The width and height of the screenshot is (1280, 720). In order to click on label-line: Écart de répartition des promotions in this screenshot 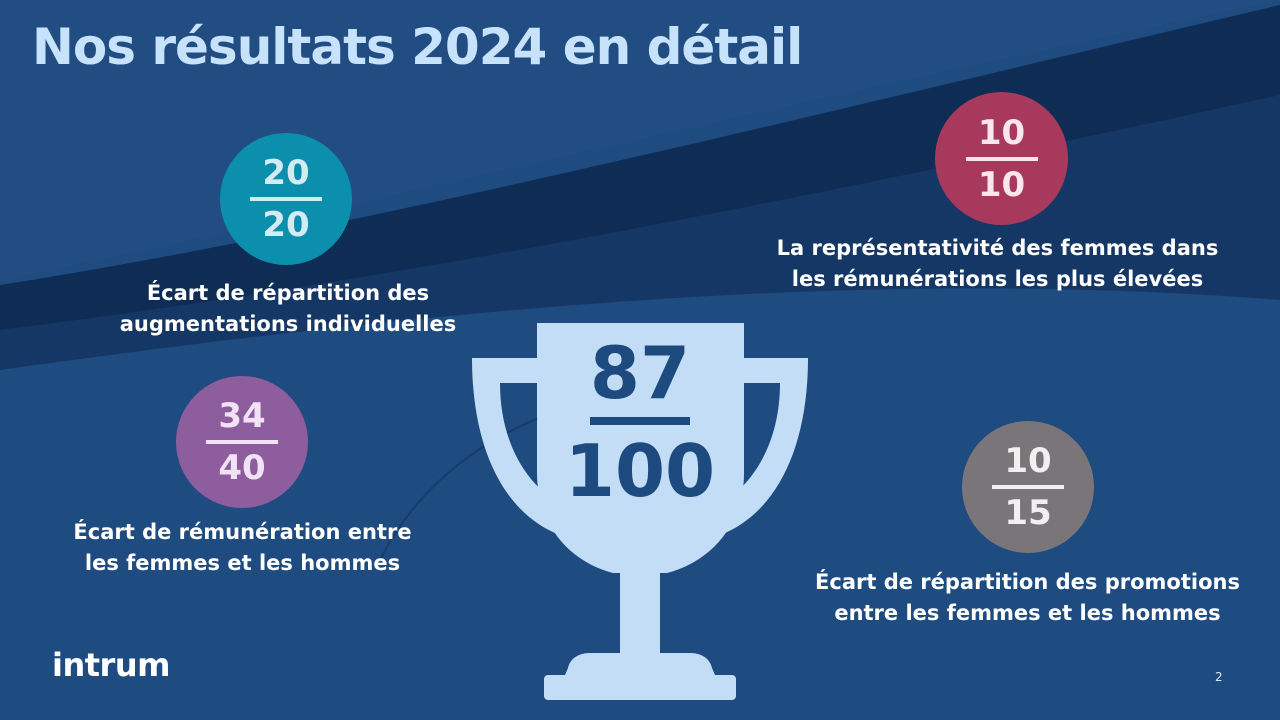, I will do `click(1027, 582)`.